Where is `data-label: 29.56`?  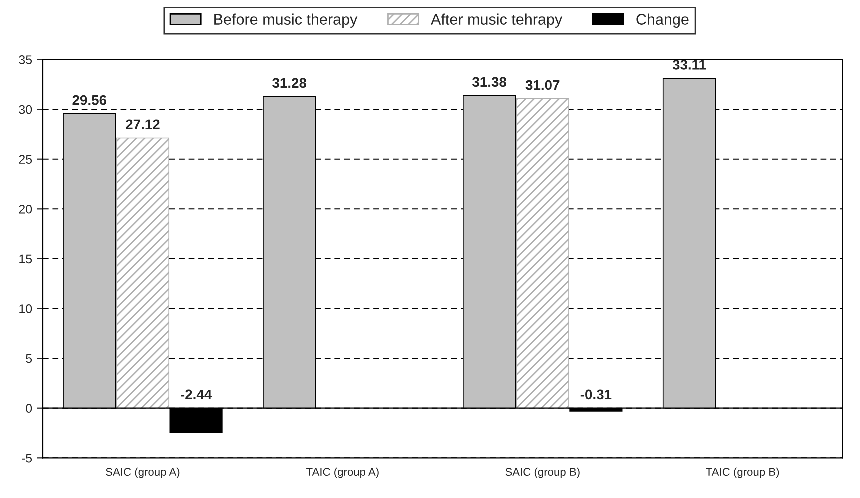 data-label: 29.56 is located at coordinates (89, 100).